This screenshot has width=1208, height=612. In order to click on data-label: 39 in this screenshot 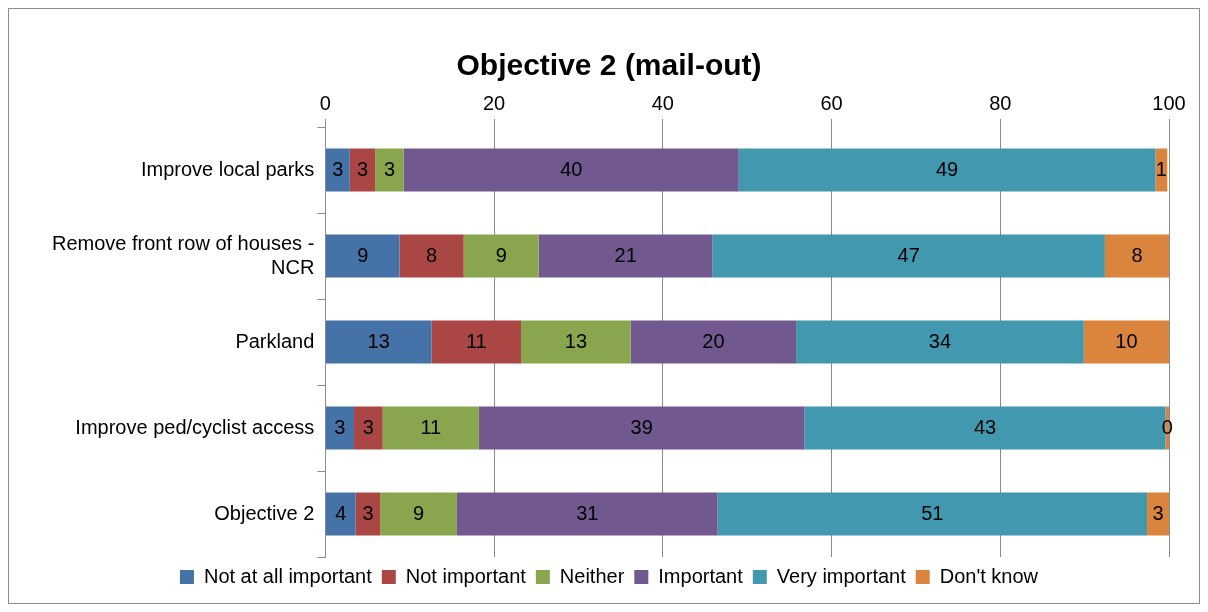, I will do `click(641, 426)`.